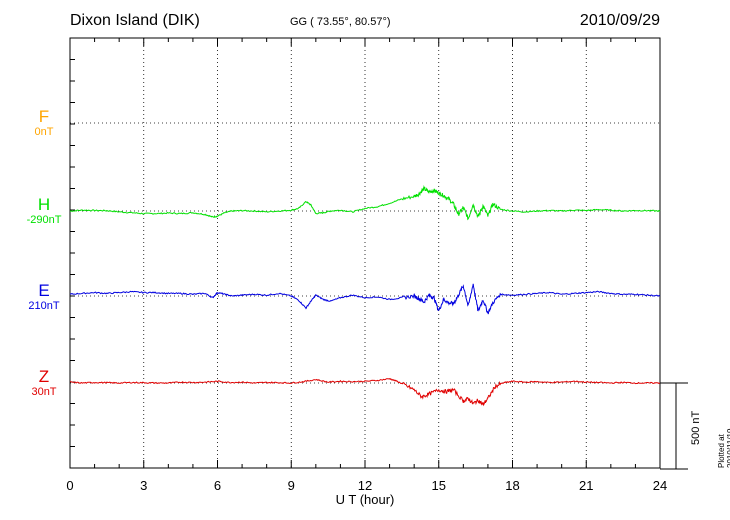 This screenshot has height=520, width=730. I want to click on x-tick-label-21: 21, so click(586, 485).